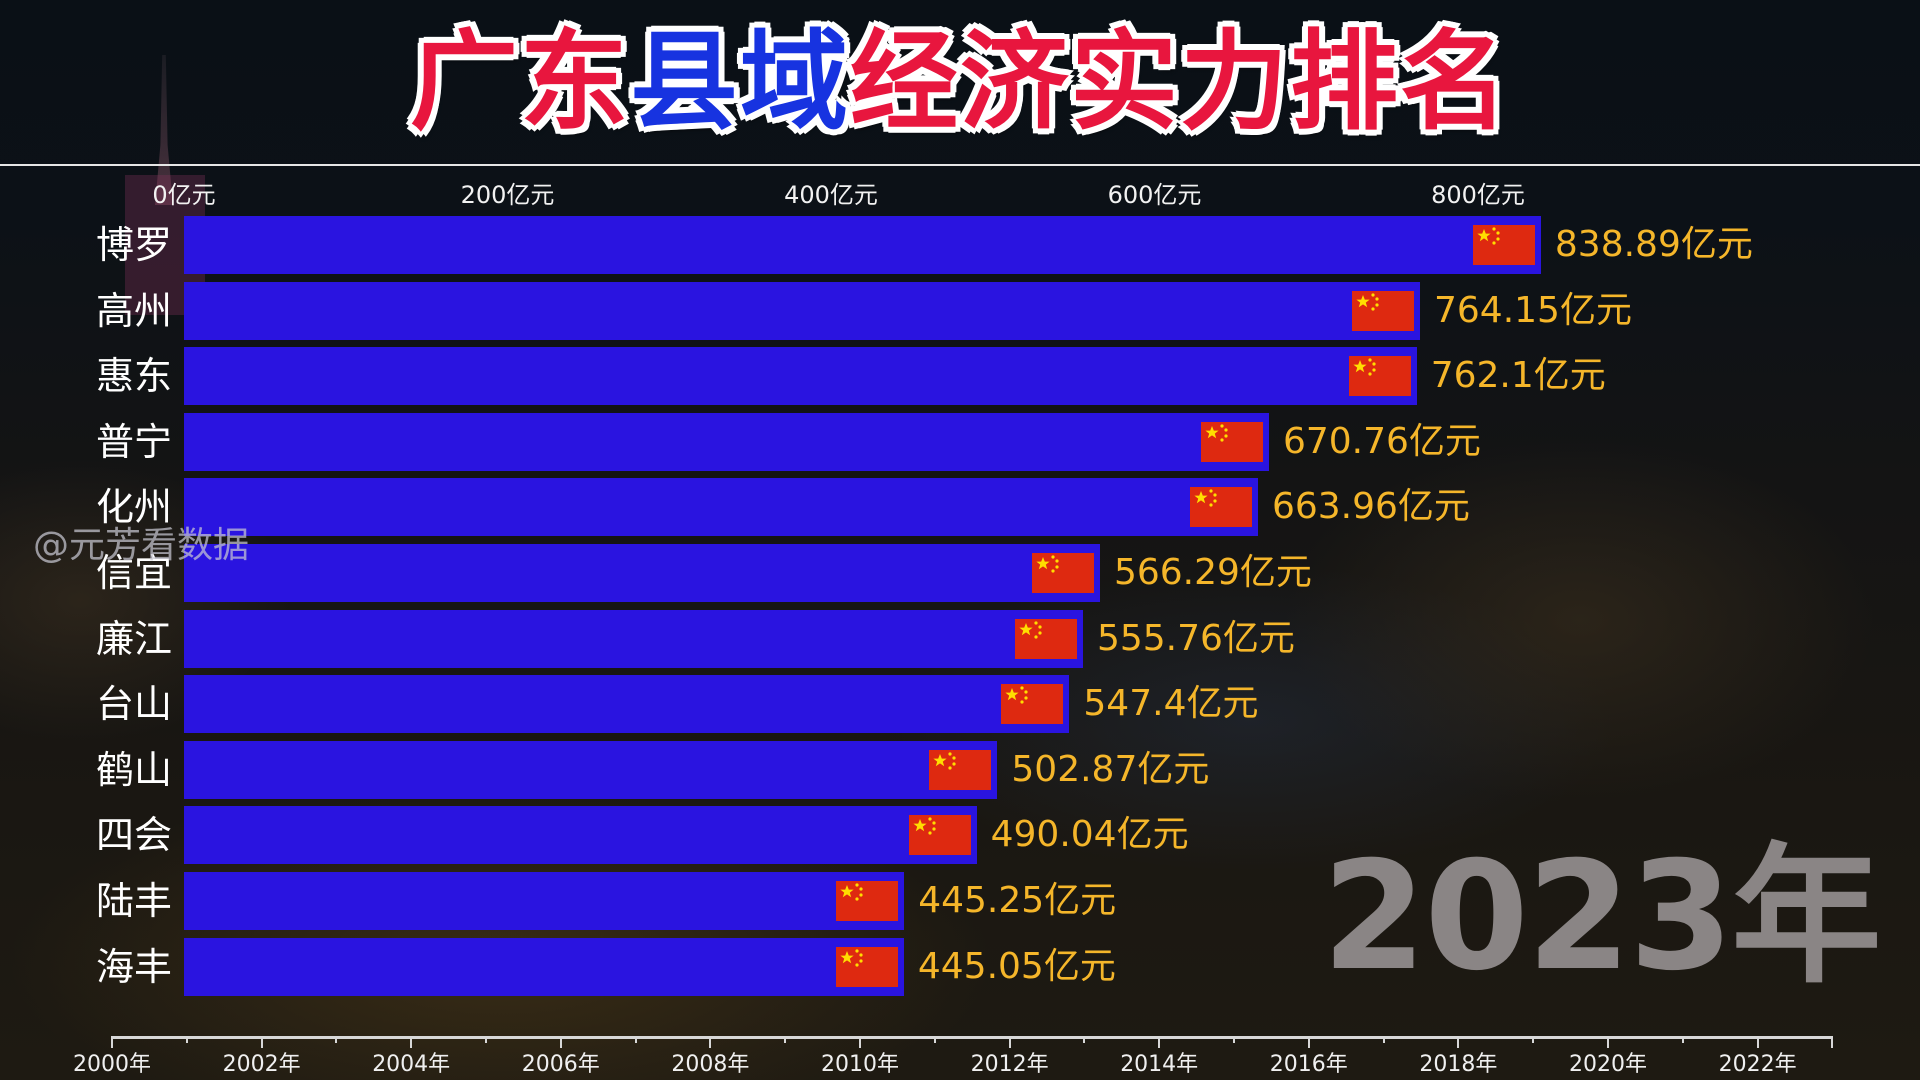 The width and height of the screenshot is (1920, 1080). I want to click on county-name-label: 鹤山, so click(134, 769).